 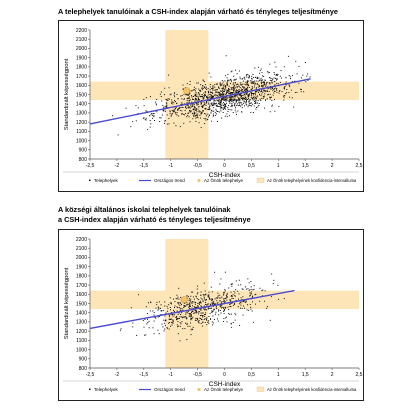 I want to click on x-tick-label: -2, so click(x=117, y=375).